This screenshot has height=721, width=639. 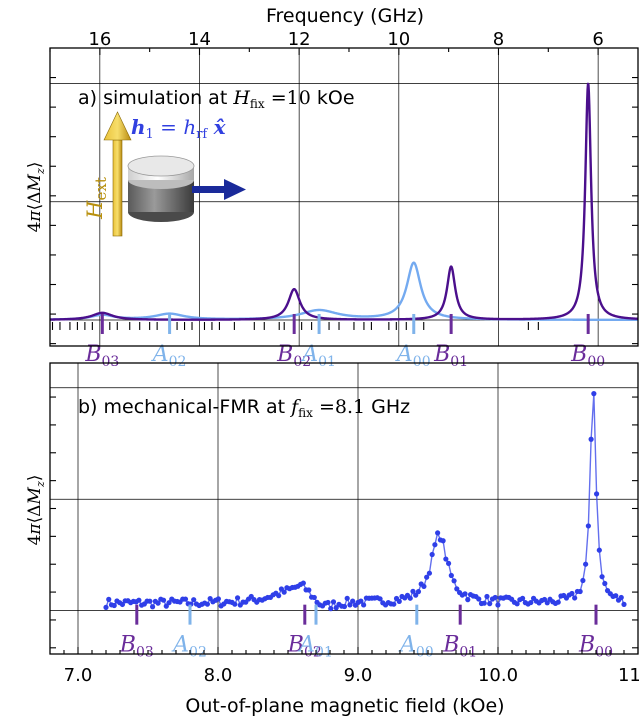 I want to click on panel-b-mode-label: A02, so click(x=189, y=647).